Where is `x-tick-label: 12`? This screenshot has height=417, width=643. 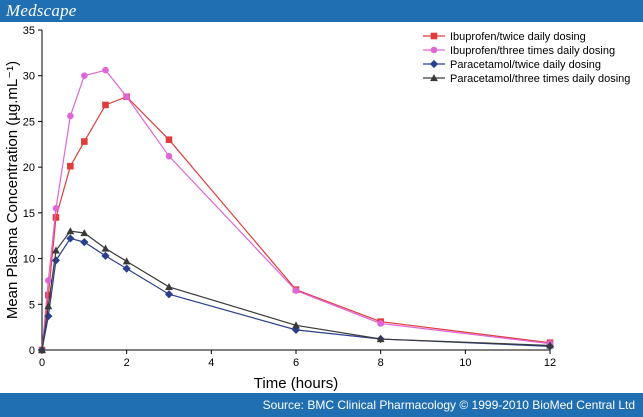
x-tick-label: 12 is located at coordinates (550, 363).